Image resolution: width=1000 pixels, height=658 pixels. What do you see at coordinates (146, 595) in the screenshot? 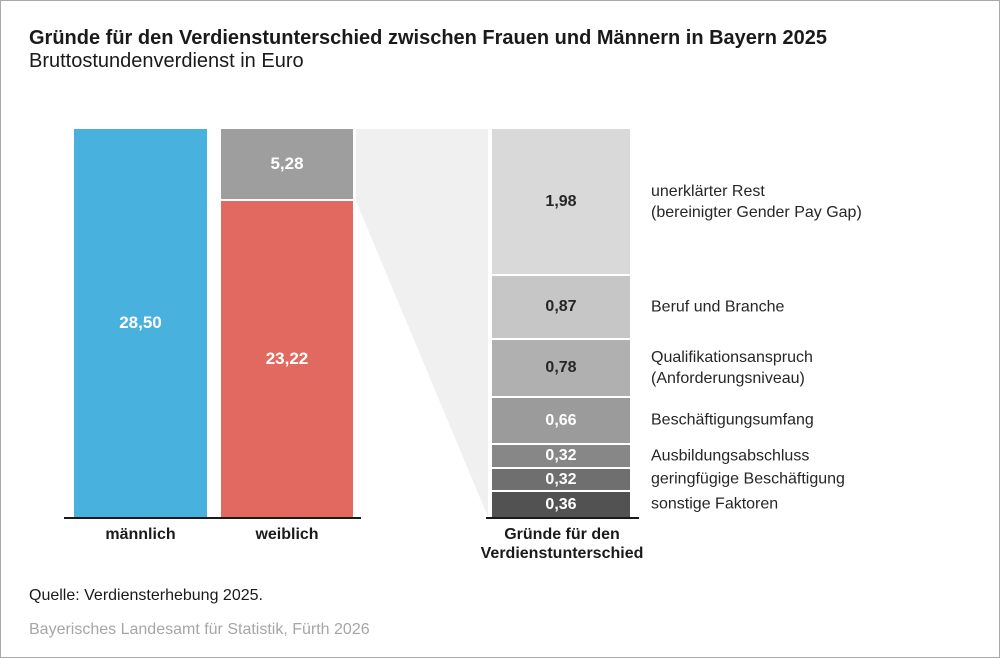
I see `source-note: Quelle: Verdiensterhebung 2025.` at bounding box center [146, 595].